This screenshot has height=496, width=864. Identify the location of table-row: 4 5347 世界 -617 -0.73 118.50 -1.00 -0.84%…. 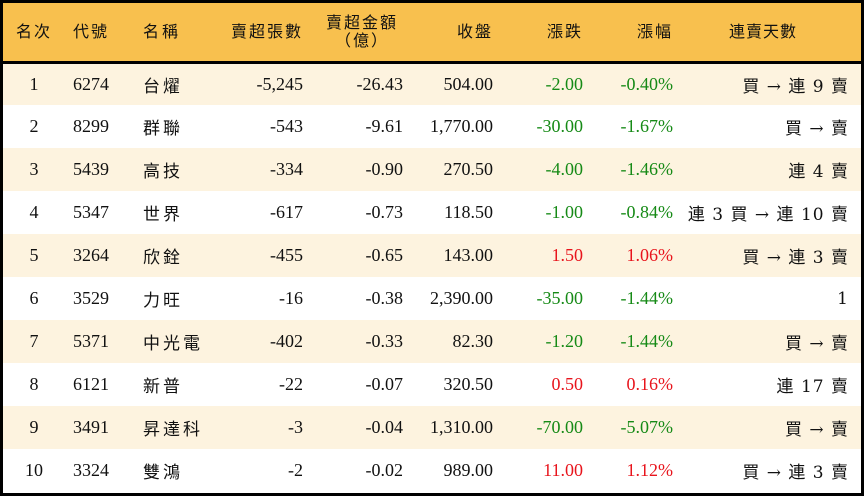
(432, 212).